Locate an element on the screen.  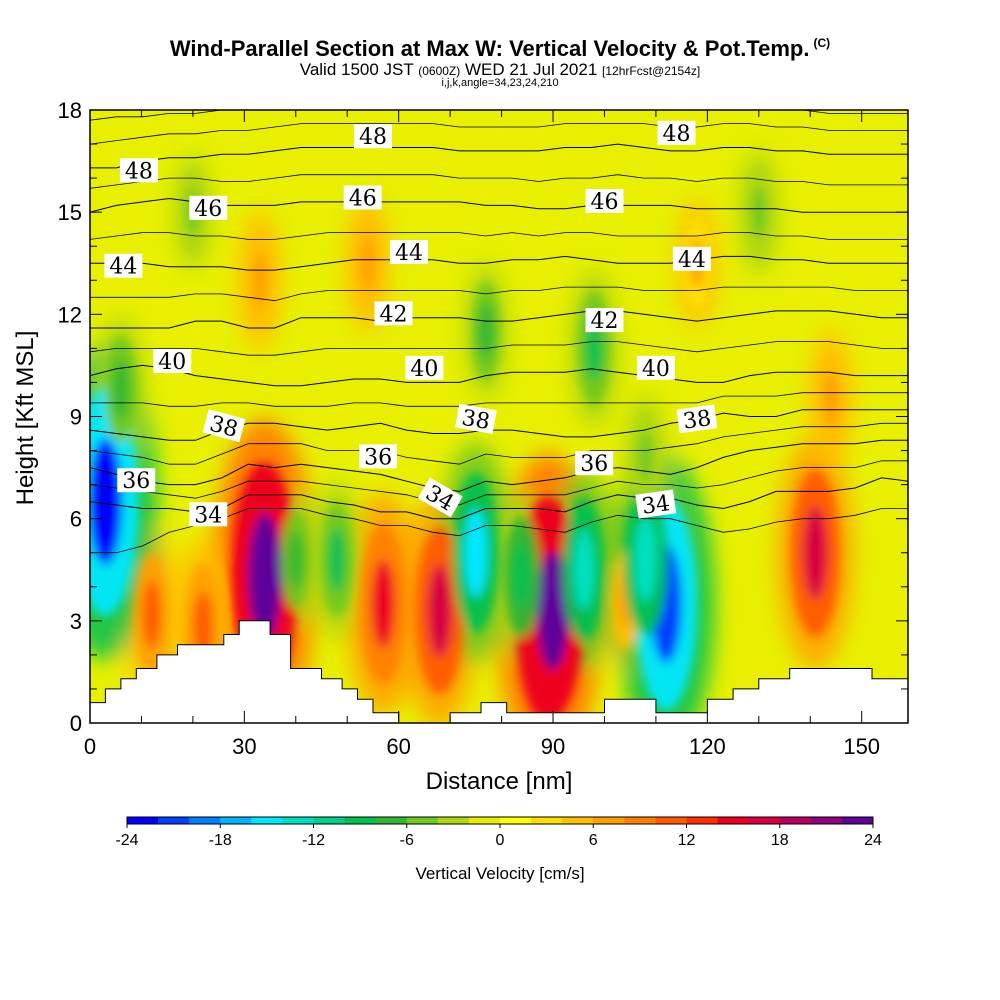
colorbar-tick-label: -6 is located at coordinates (407, 840).